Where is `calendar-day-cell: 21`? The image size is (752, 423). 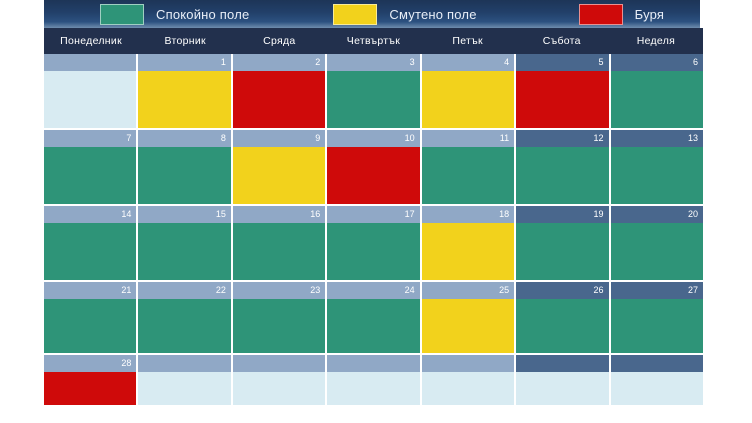 calendar-day-cell: 21 is located at coordinates (91, 318).